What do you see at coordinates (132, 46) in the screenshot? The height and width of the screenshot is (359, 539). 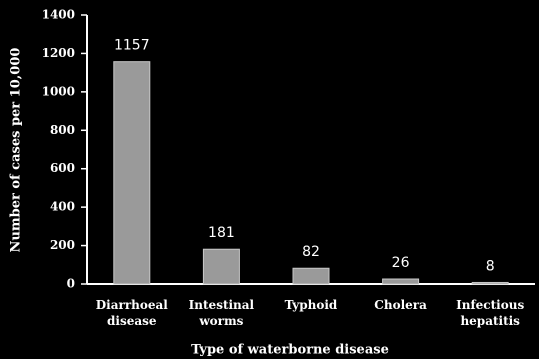 I see `value-label: 1157` at bounding box center [132, 46].